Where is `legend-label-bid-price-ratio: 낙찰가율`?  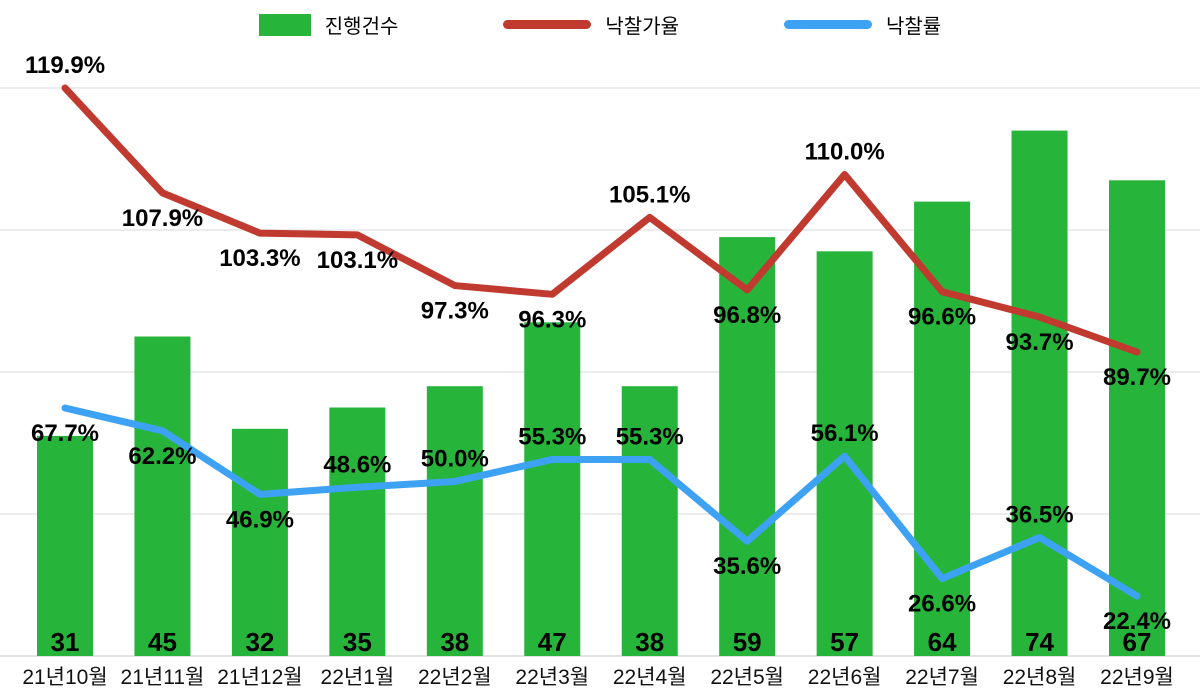
legend-label-bid-price-ratio: 낙찰가율 is located at coordinates (642, 27).